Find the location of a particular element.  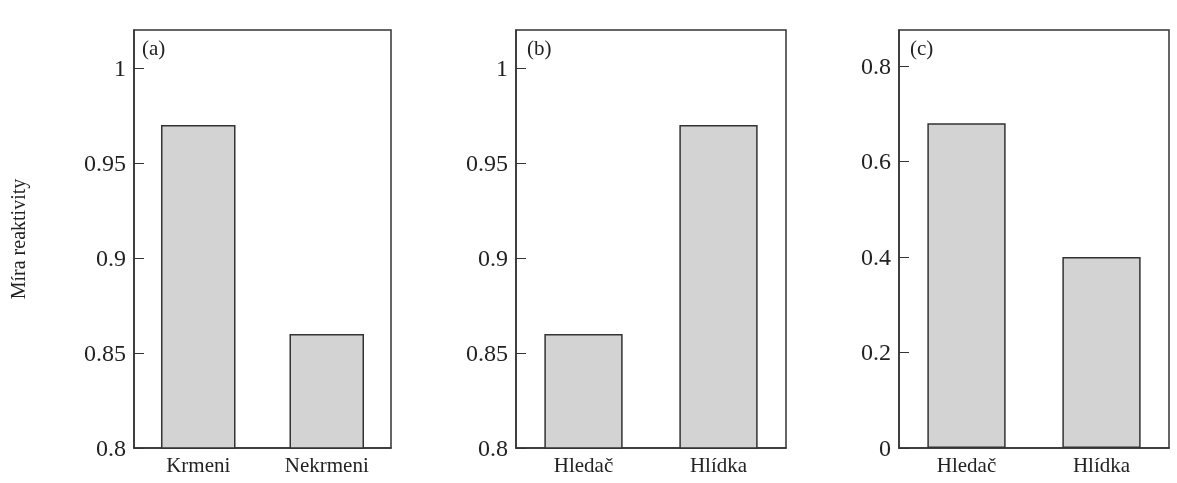

y-axis-title: Míra reaktivity is located at coordinates (18, 239).